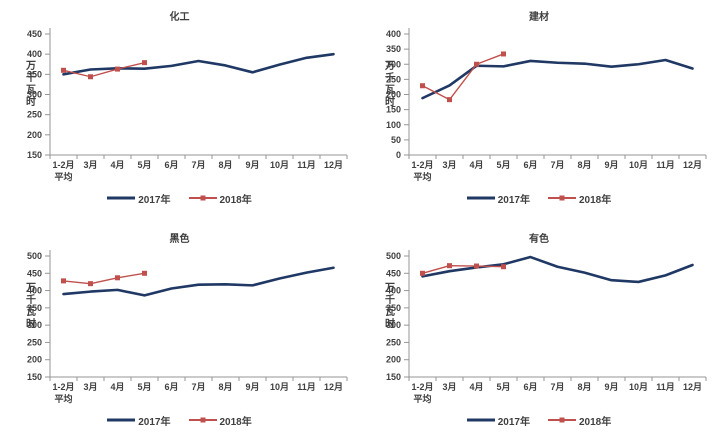  What do you see at coordinates (179, 239) in the screenshot?
I see `chart-title: 黑色` at bounding box center [179, 239].